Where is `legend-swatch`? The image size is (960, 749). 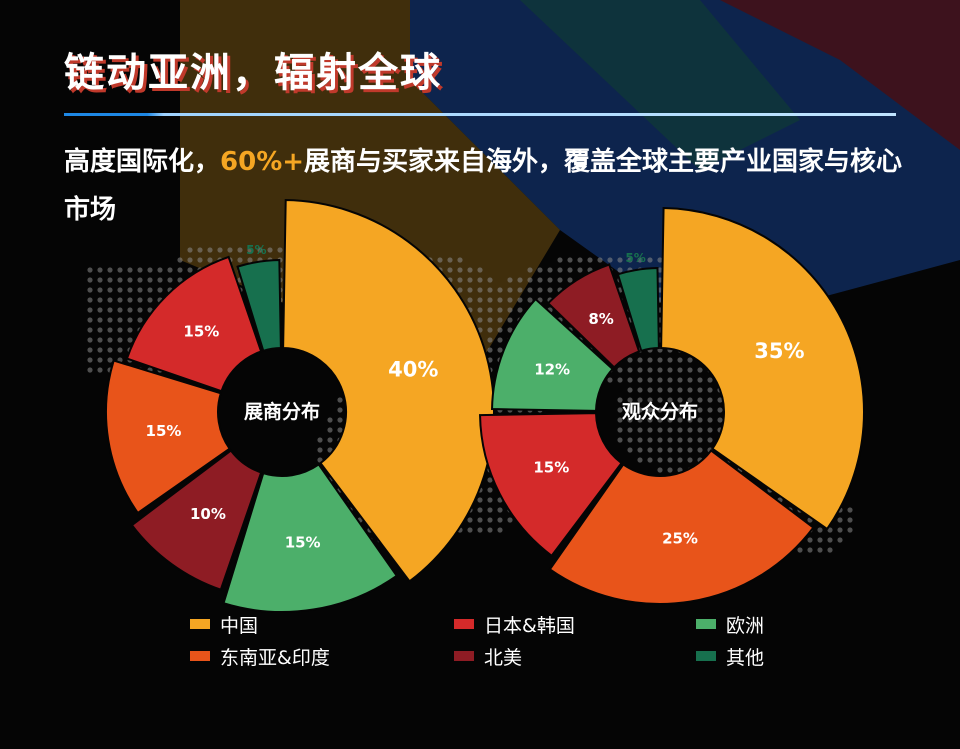
legend-swatch is located at coordinates (706, 656).